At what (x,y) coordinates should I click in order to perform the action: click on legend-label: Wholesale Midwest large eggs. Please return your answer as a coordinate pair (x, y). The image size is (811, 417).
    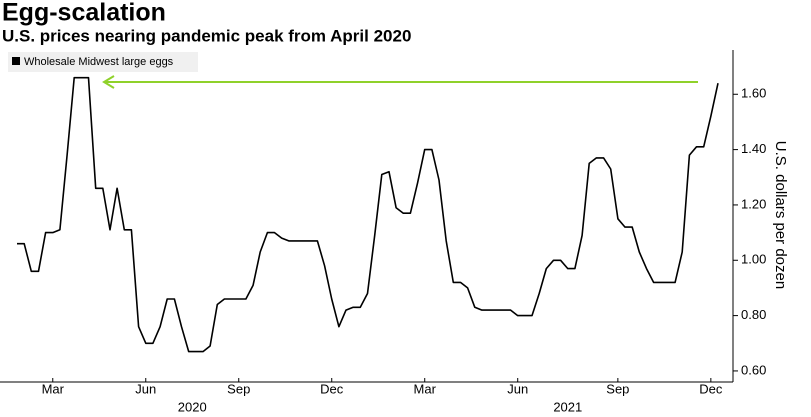
    Looking at the image, I should click on (99, 62).